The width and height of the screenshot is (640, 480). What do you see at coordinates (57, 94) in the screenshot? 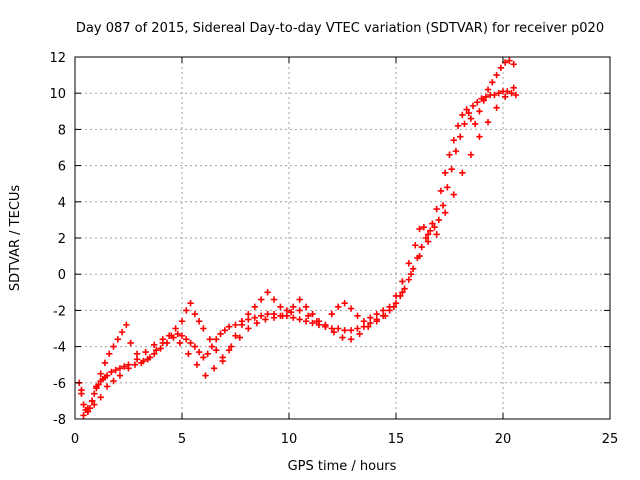
I see `y-tick-label: 10` at bounding box center [57, 94].